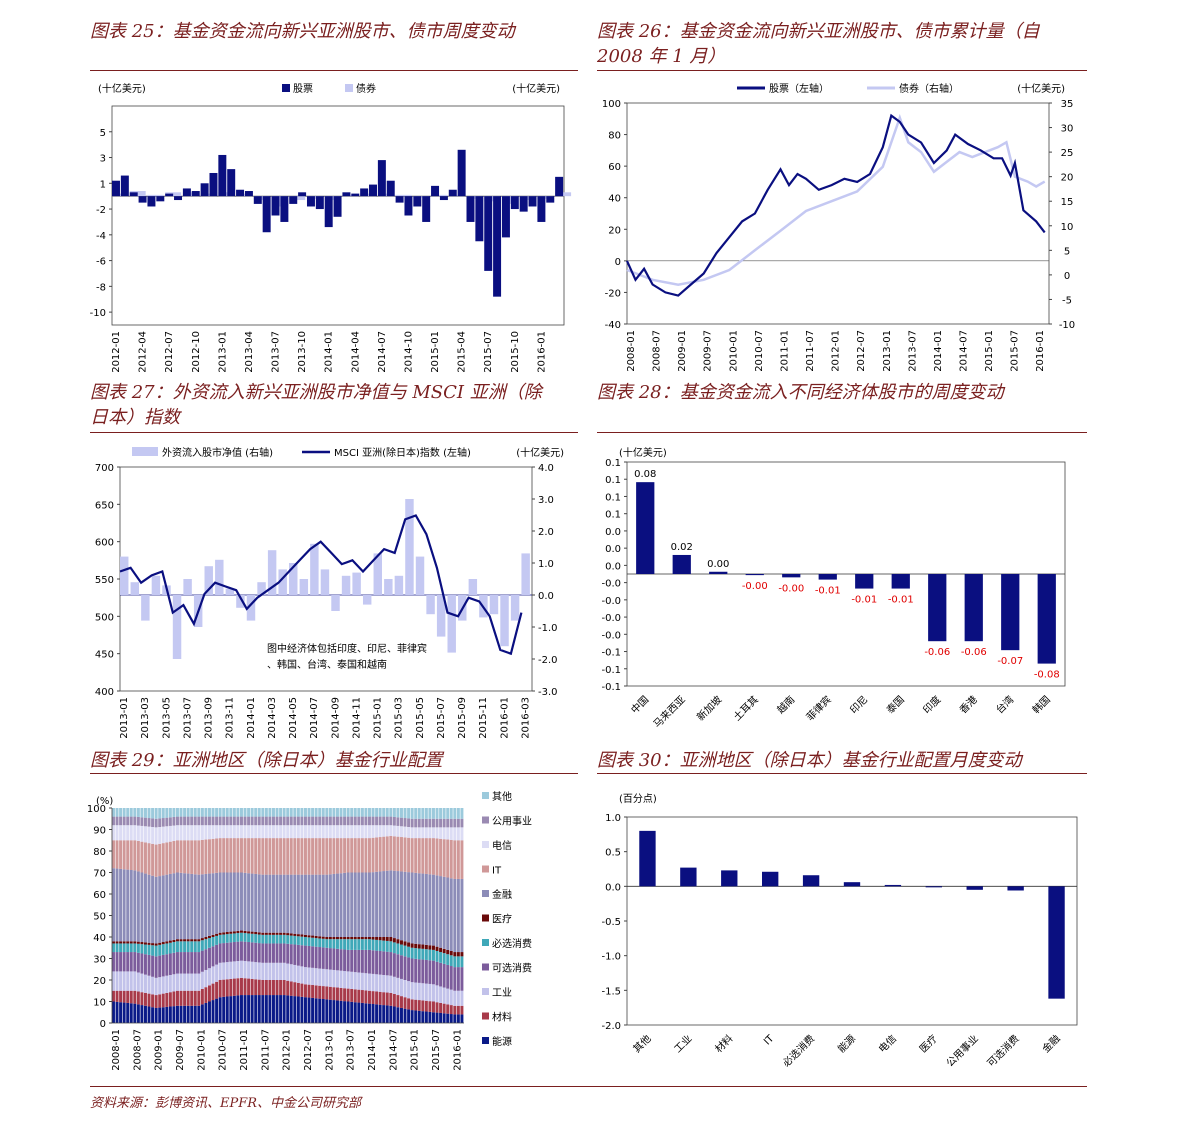  What do you see at coordinates (613, 515) in the screenshot?
I see `y-tick-label: 0.1` at bounding box center [613, 515].